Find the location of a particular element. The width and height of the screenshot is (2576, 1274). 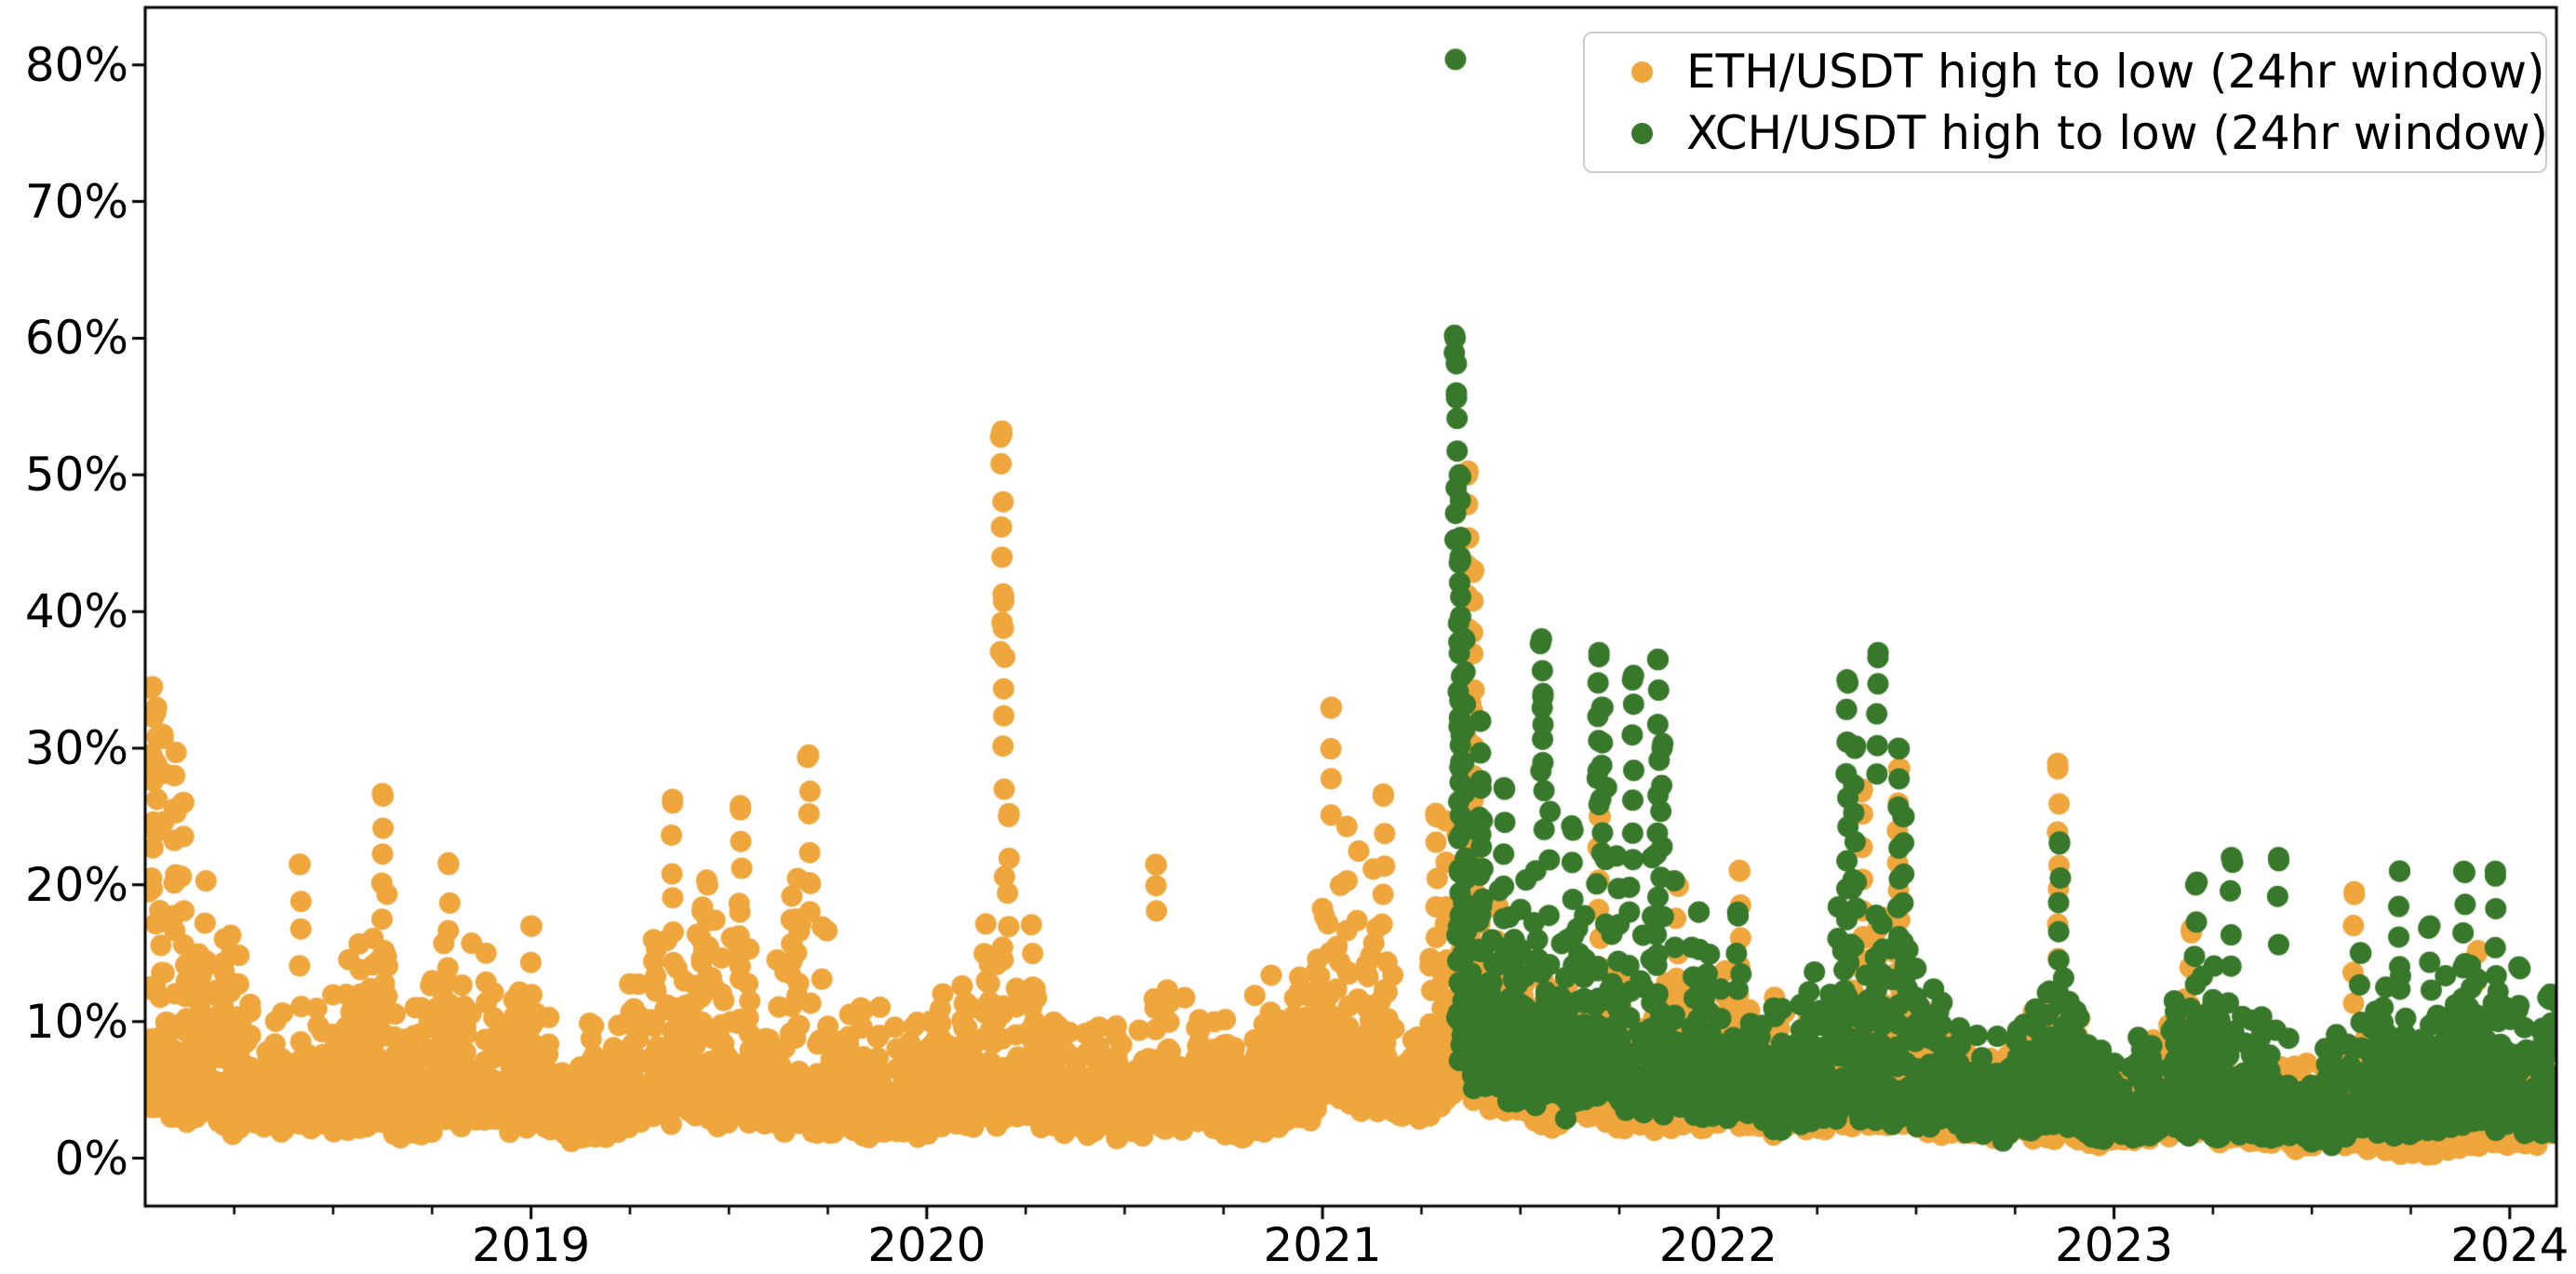

y-tick-label: 70% is located at coordinates (76, 201).